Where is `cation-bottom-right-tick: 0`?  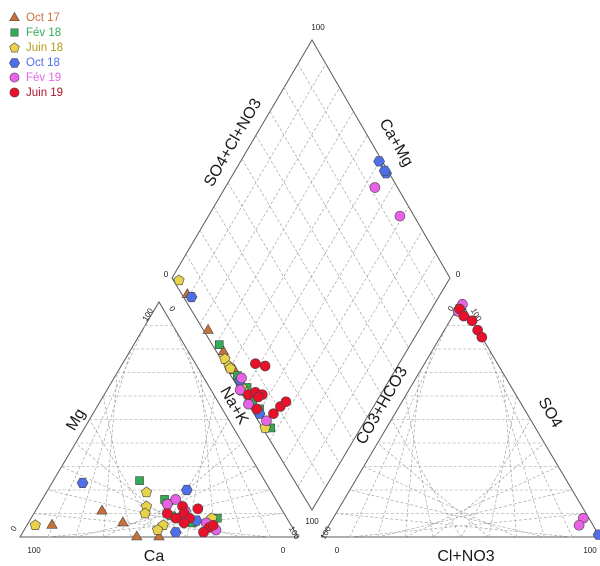
cation-bottom-right-tick: 0 is located at coordinates (283, 550).